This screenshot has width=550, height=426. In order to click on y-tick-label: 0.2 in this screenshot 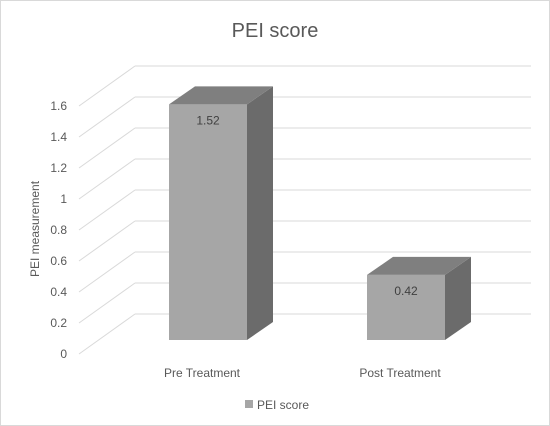, I will do `click(58, 323)`.